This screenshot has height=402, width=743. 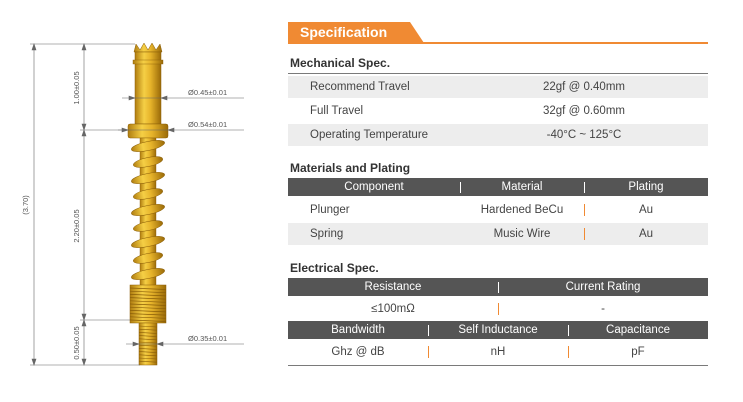 I want to click on overall-dimension, so click(x=85, y=204).